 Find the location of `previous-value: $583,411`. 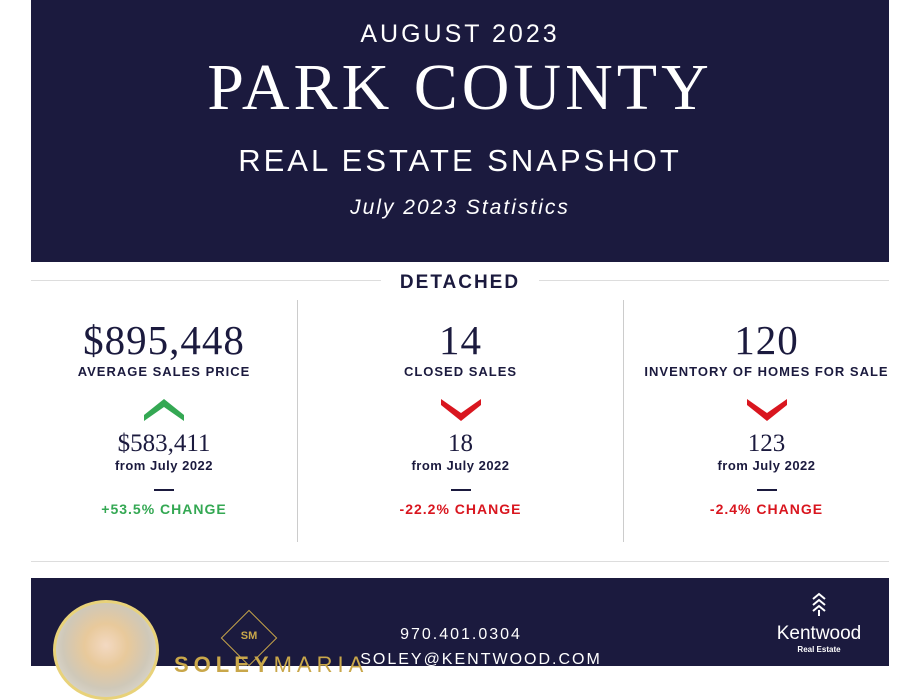

previous-value: $583,411 is located at coordinates (164, 443).